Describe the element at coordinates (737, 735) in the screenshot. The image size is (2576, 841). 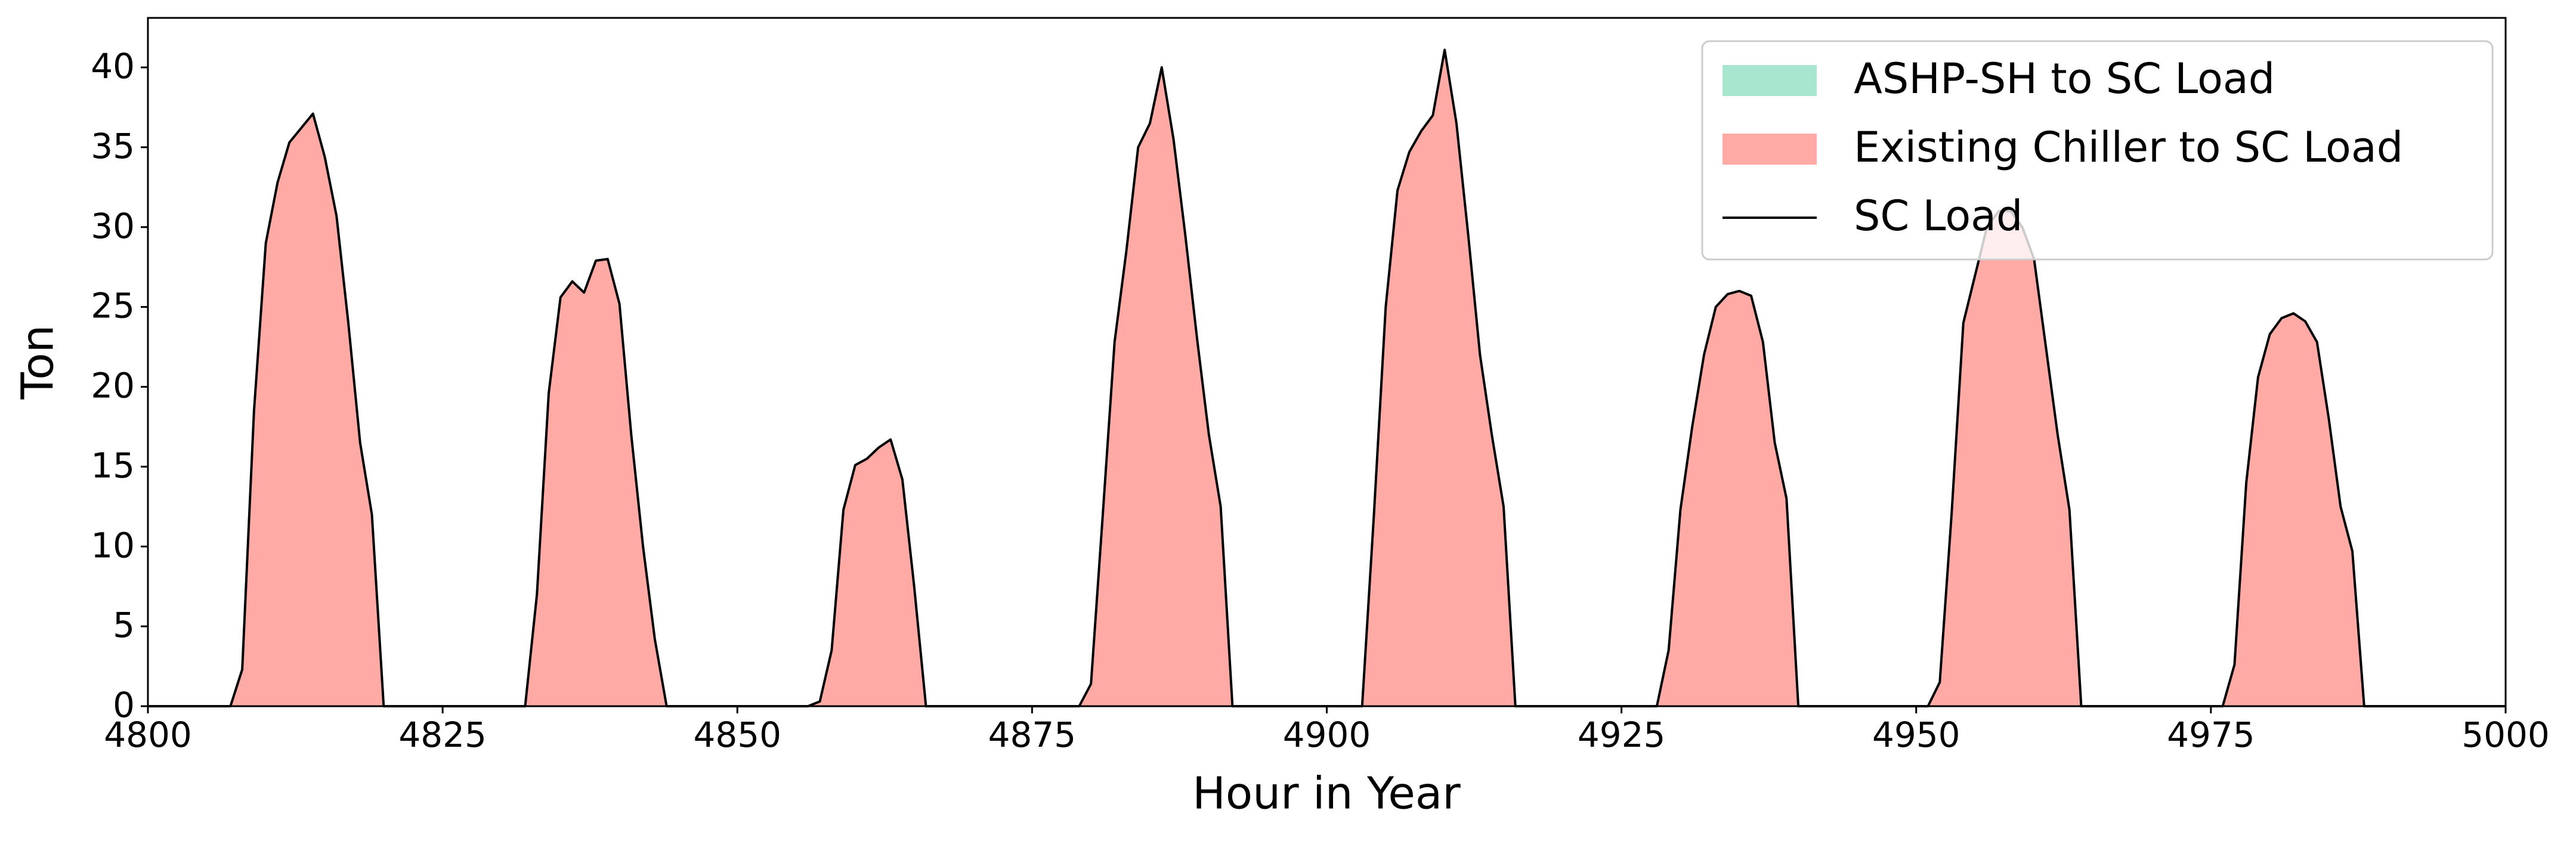
I see `x-tick-label: 4850` at that location.